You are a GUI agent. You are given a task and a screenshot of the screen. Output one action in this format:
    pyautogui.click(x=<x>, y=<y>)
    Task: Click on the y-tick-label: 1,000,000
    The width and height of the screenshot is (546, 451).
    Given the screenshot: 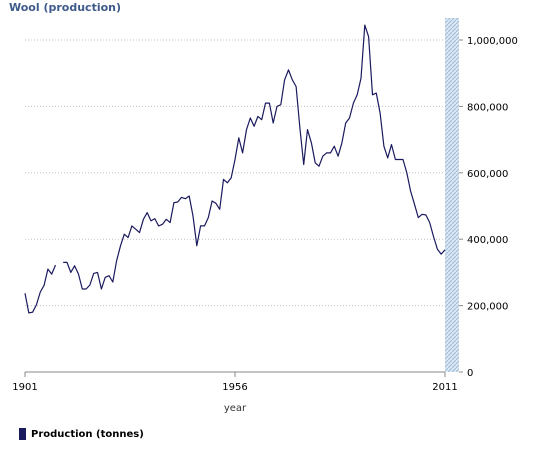 What is the action you would take?
    pyautogui.click(x=492, y=41)
    